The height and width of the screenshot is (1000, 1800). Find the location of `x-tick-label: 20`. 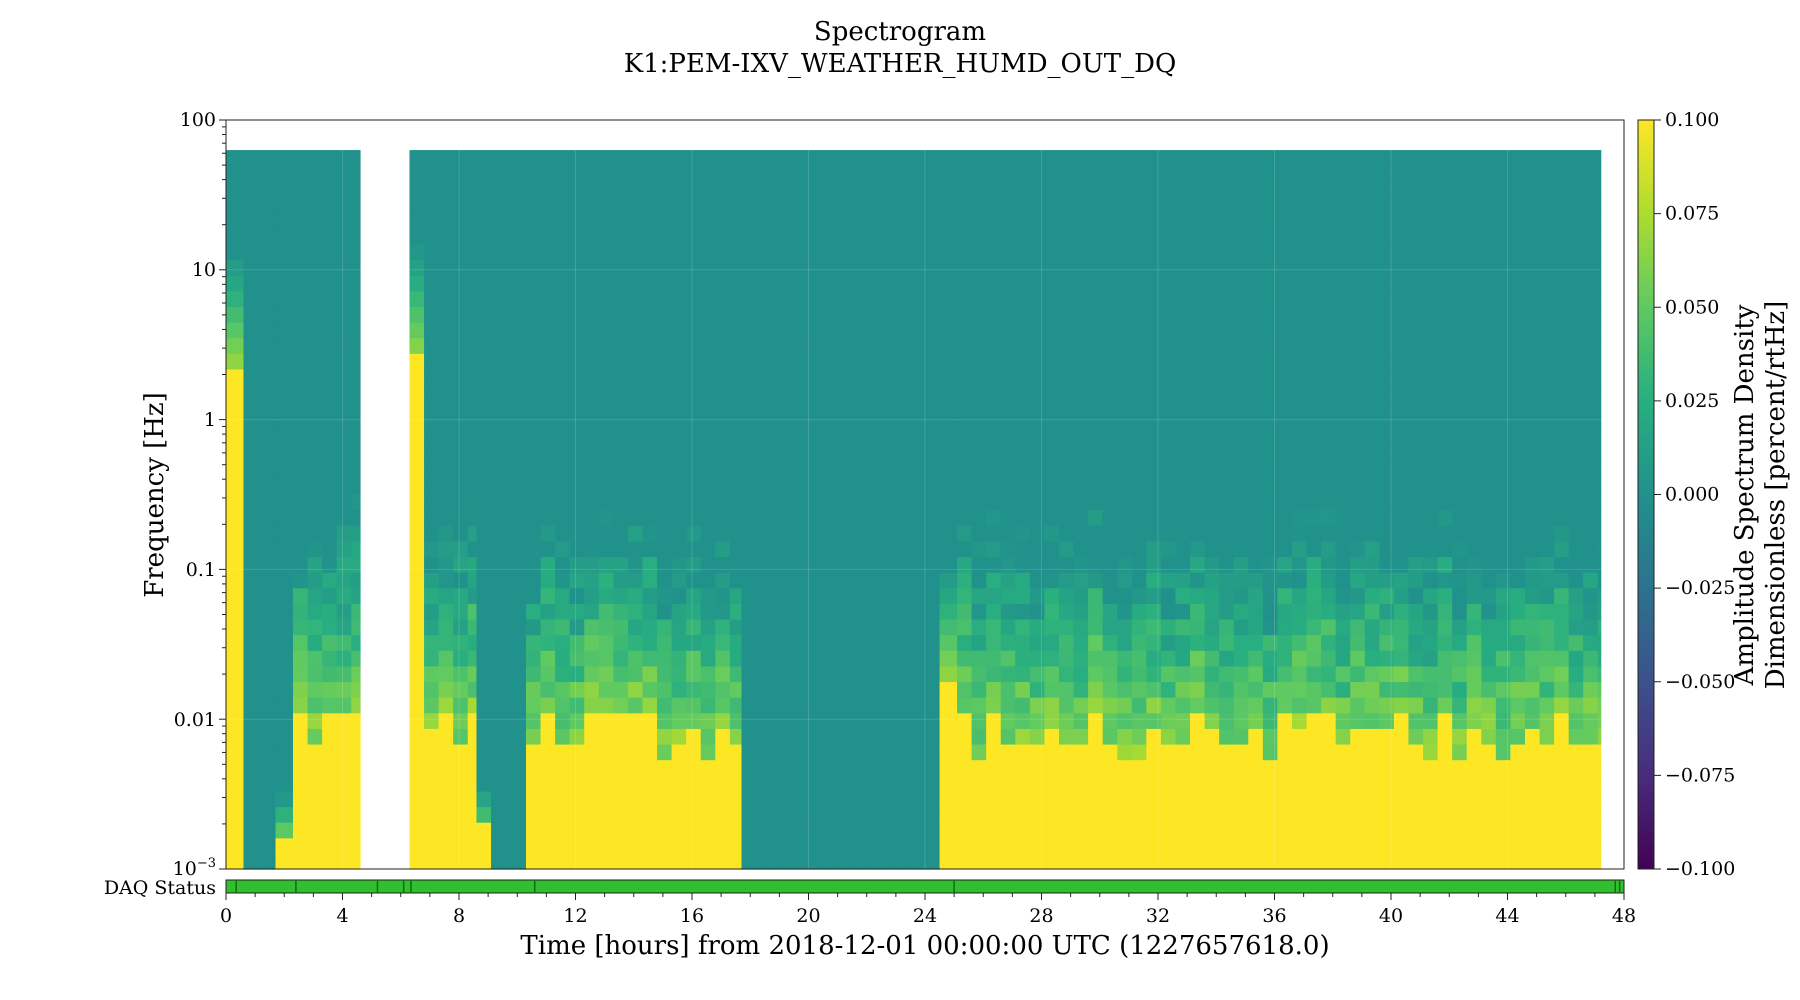

x-tick-label: 20 is located at coordinates (808, 916).